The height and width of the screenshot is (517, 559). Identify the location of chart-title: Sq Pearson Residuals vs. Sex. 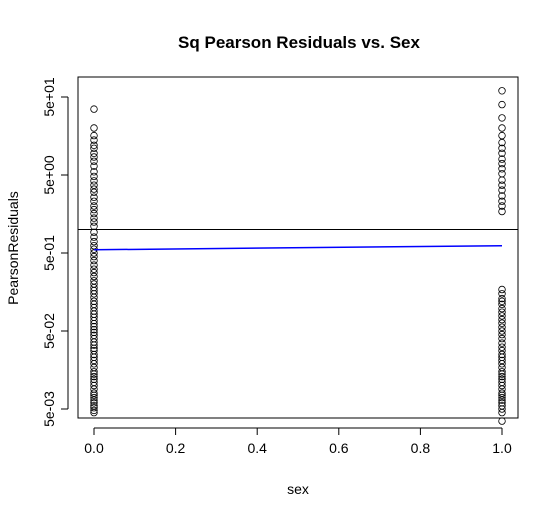
(299, 42).